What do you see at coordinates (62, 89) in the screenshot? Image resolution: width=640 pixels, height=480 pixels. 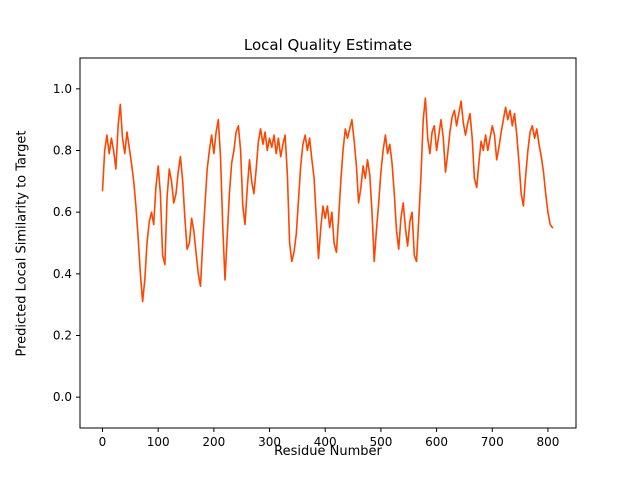 I see `y-tick-label: 1.0` at bounding box center [62, 89].